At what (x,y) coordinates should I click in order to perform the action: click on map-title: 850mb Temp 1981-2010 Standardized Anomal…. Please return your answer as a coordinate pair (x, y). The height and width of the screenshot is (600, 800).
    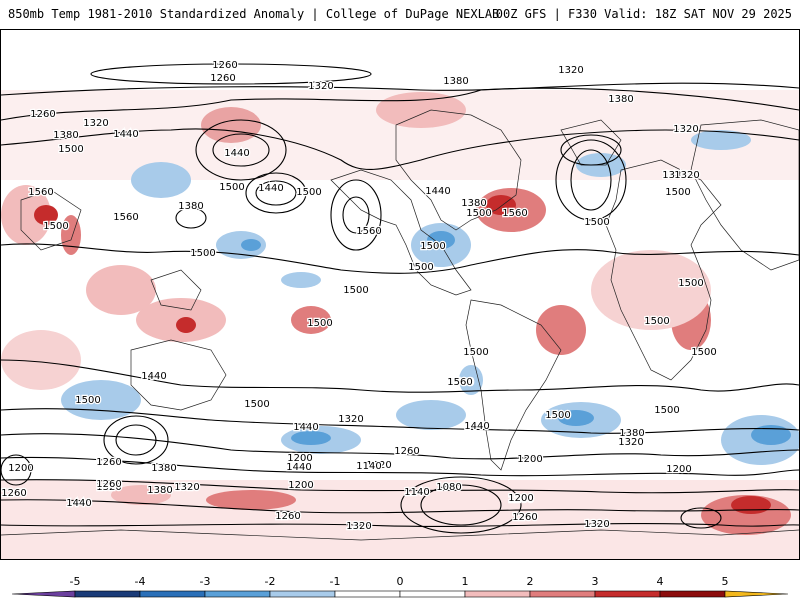
    Looking at the image, I should click on (254, 14).